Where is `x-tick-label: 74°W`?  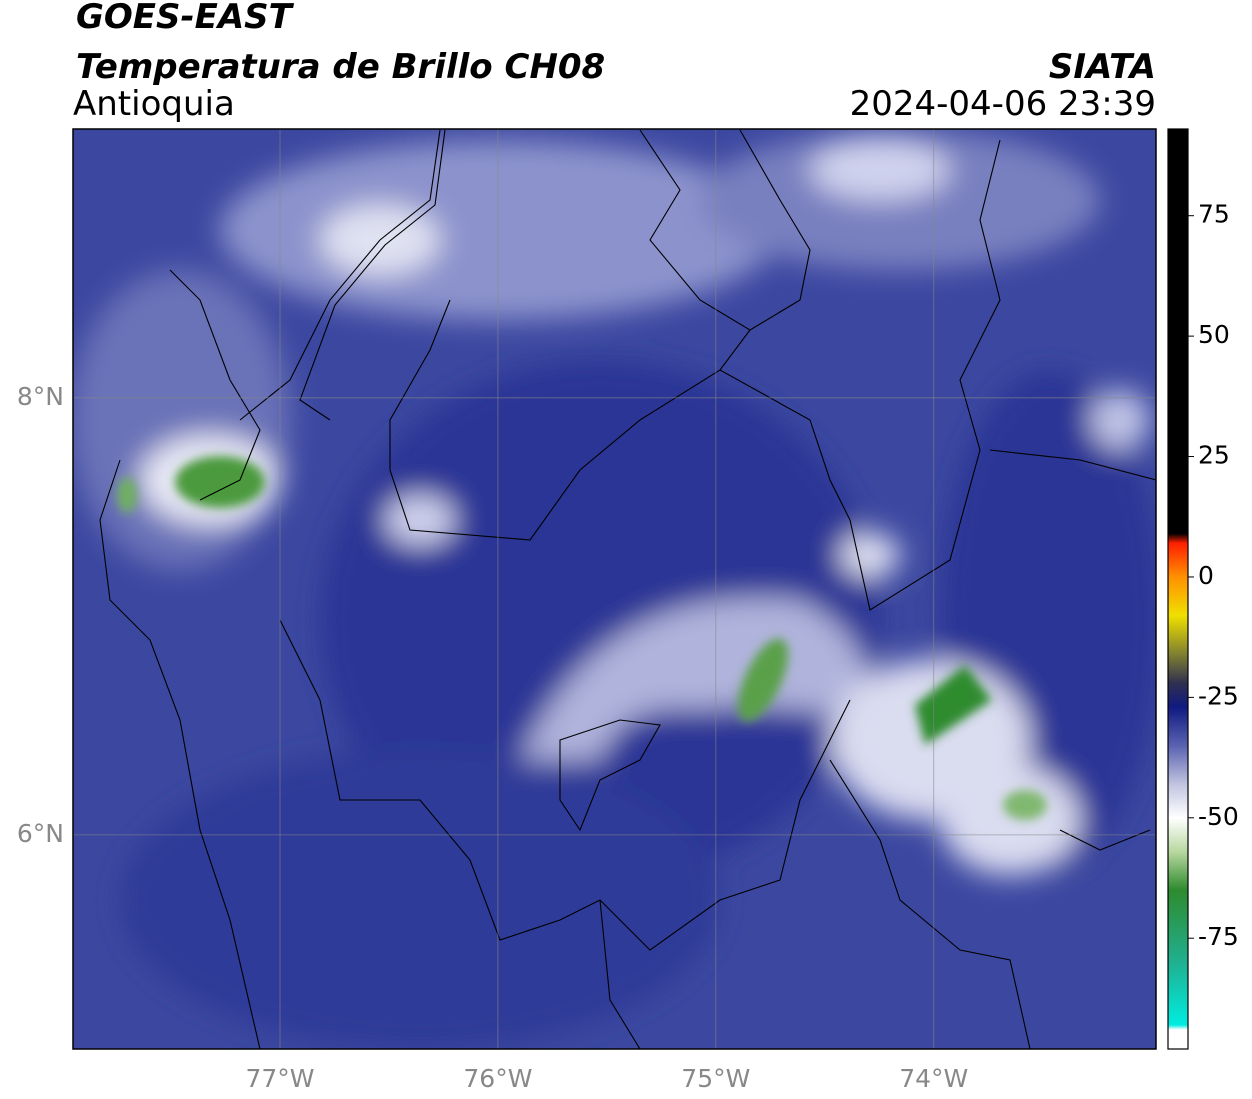 x-tick-label: 74°W is located at coordinates (933, 1078).